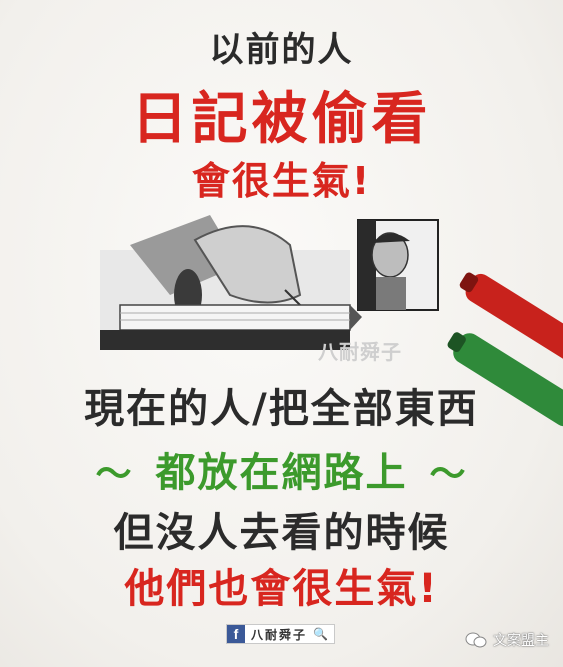 The width and height of the screenshot is (563, 667). Describe the element at coordinates (511, 316) in the screenshot. I see `red-marker` at that location.